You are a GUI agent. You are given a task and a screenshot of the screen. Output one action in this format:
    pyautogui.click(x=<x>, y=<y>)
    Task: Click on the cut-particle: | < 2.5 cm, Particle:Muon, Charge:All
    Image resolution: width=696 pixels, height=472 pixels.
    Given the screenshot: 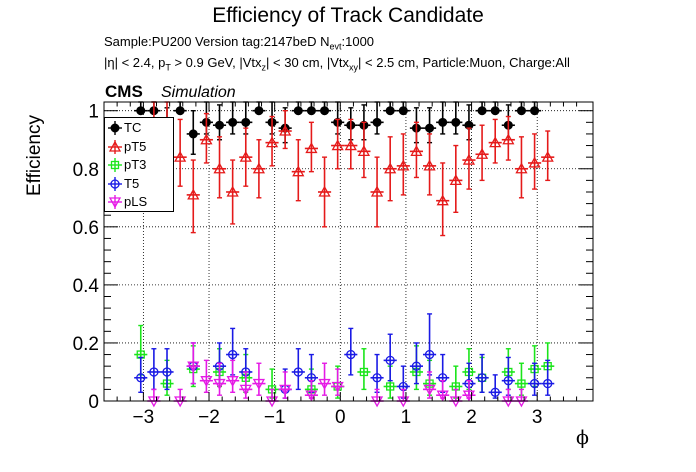 What is the action you would take?
    pyautogui.click(x=464, y=62)
    